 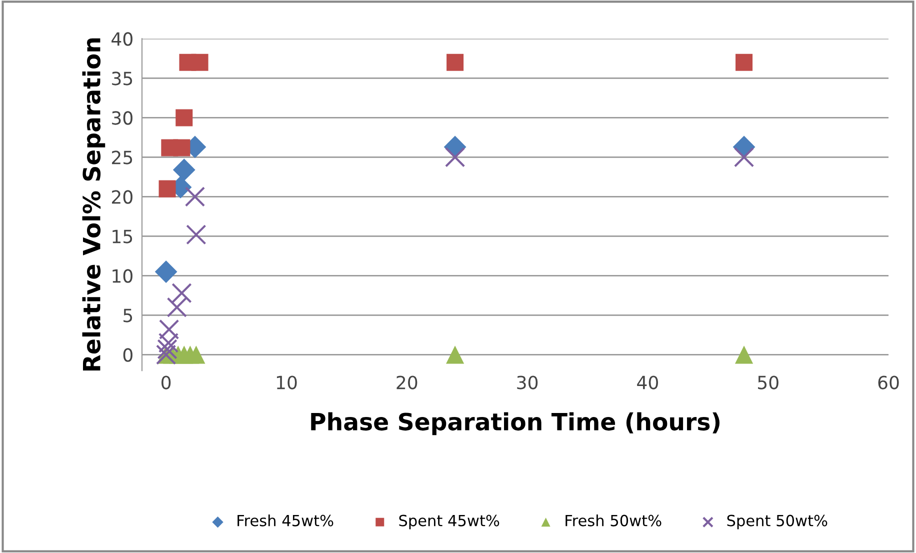 I want to click on x-tick-label: 20, so click(x=407, y=383).